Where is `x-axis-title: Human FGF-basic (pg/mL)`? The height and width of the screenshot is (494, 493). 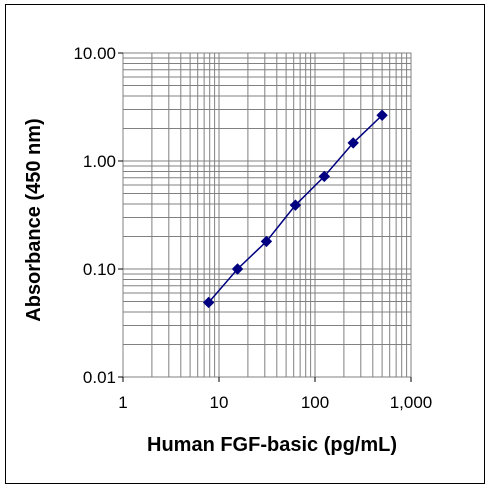
x-axis-title: Human FGF-basic (pg/mL) is located at coordinates (272, 445).